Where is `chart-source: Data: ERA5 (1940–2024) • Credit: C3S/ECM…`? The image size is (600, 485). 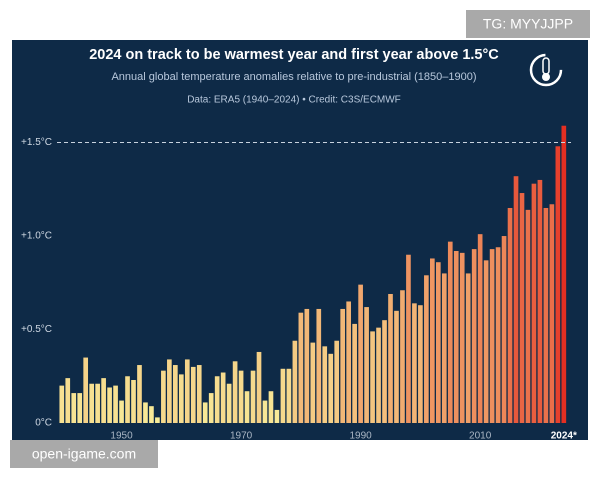
chart-source: Data: ERA5 (1940–2024) • Credit: C3S/ECM… is located at coordinates (294, 100).